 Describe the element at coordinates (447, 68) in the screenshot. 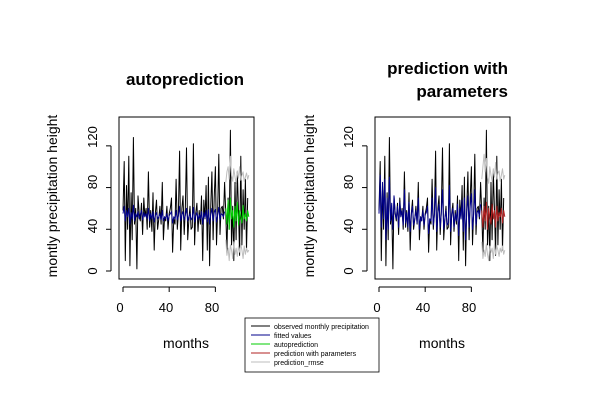

I see `chart-title-line: prediction with` at that location.